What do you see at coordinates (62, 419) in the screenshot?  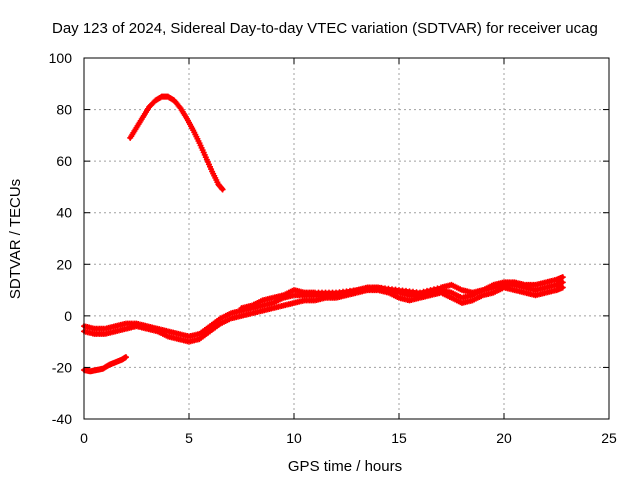 I see `y-tick-label: -40` at bounding box center [62, 419].